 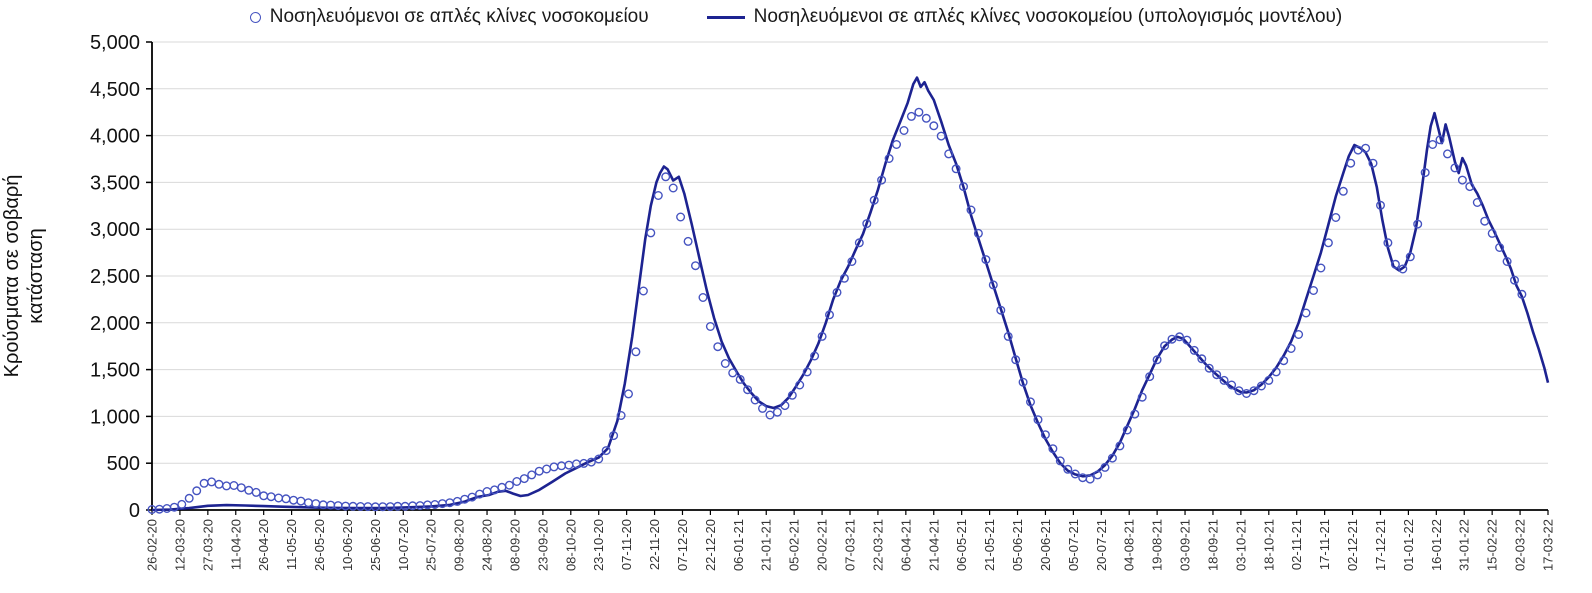 What do you see at coordinates (291, 544) in the screenshot?
I see `x-tick-label: 11-05-20` at bounding box center [291, 544].